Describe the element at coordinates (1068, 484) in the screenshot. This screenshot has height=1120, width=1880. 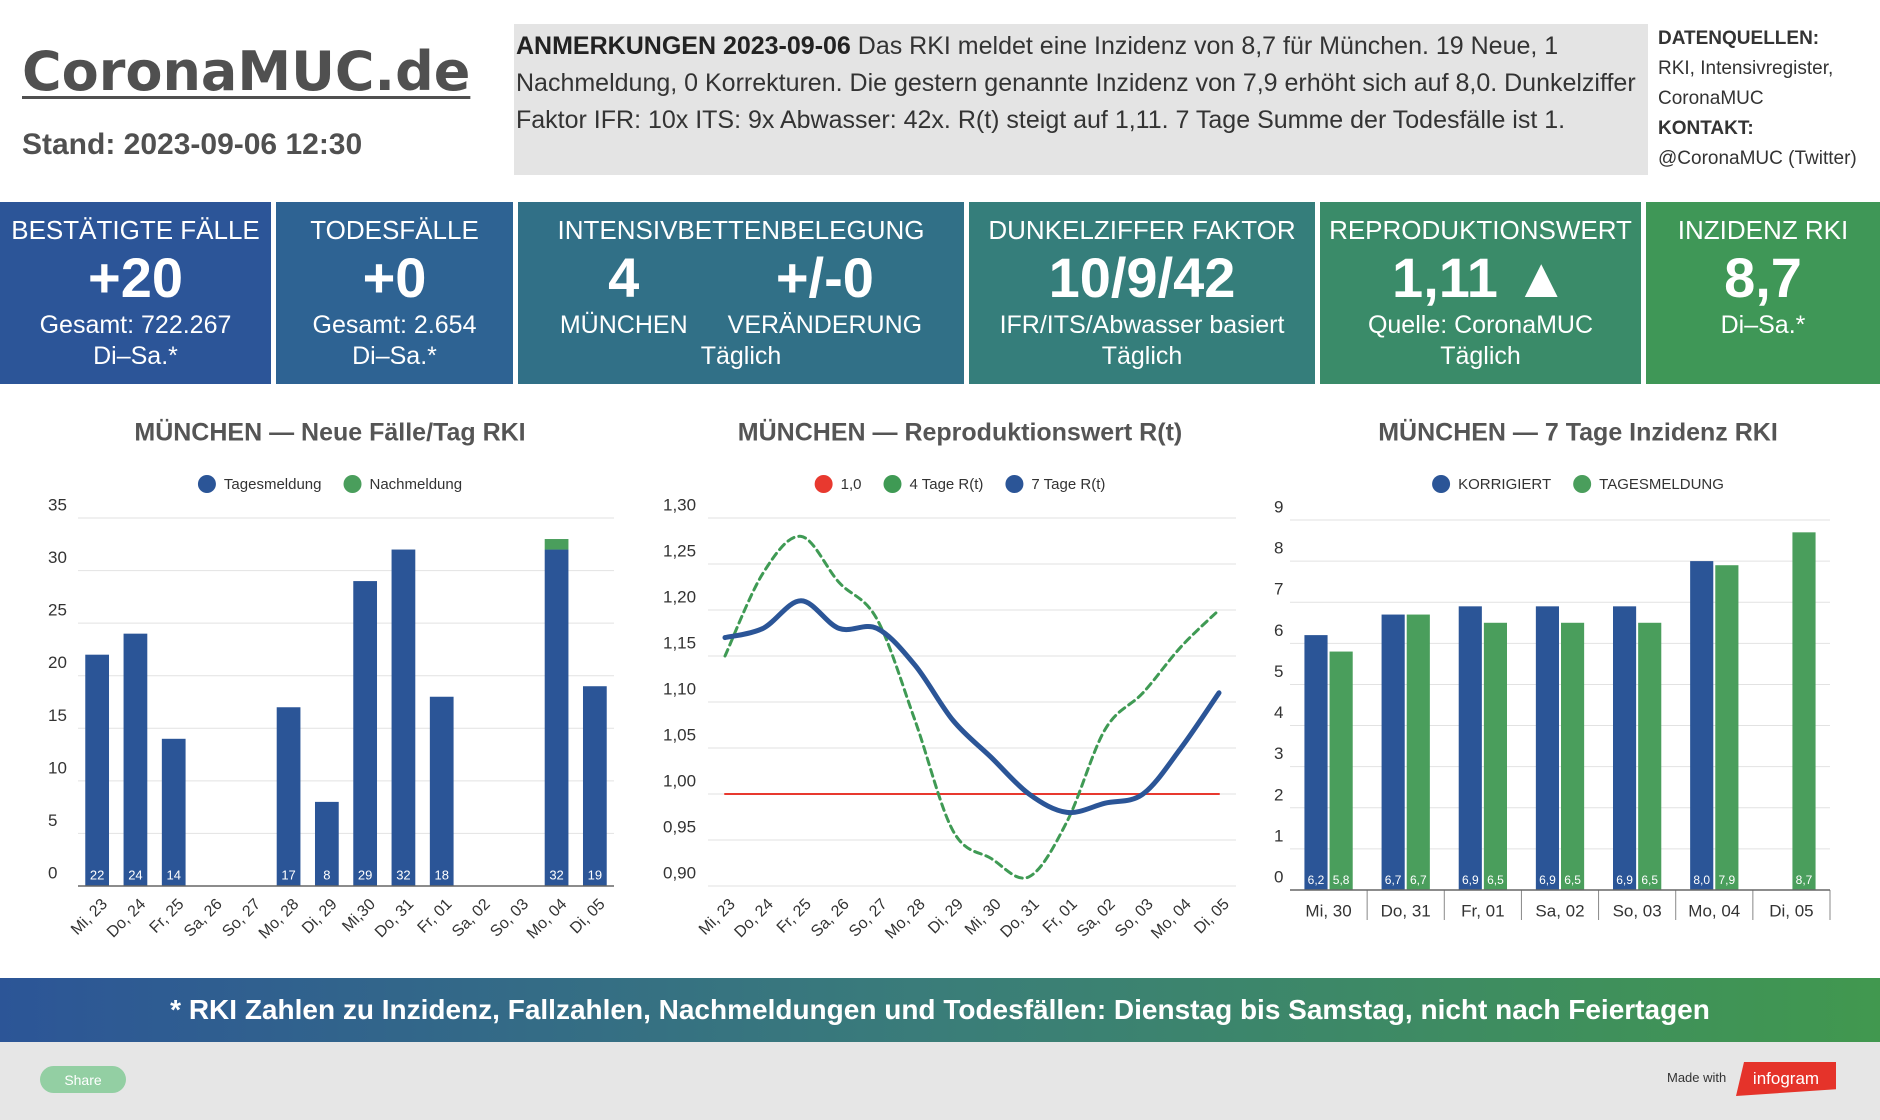
I see `legend-label: 7 Tage R(t)` at that location.